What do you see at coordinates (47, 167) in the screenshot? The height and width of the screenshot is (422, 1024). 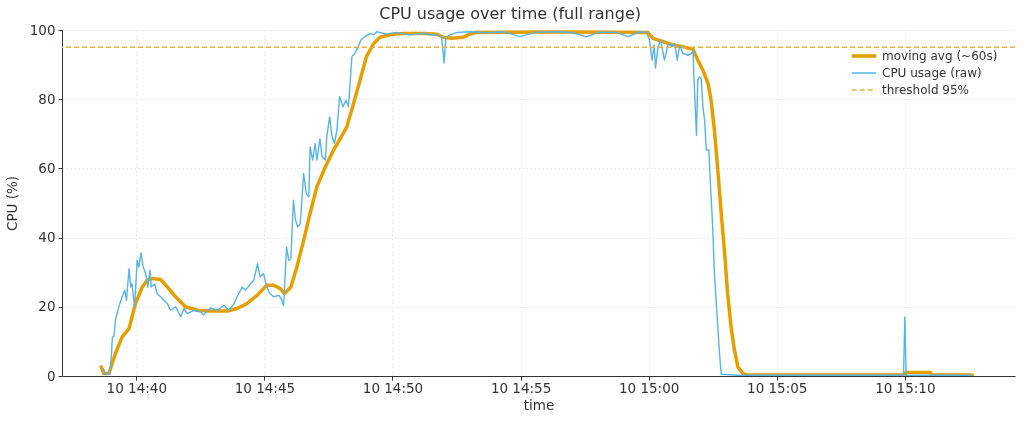 I see `y-tick-label: 60` at bounding box center [47, 167].